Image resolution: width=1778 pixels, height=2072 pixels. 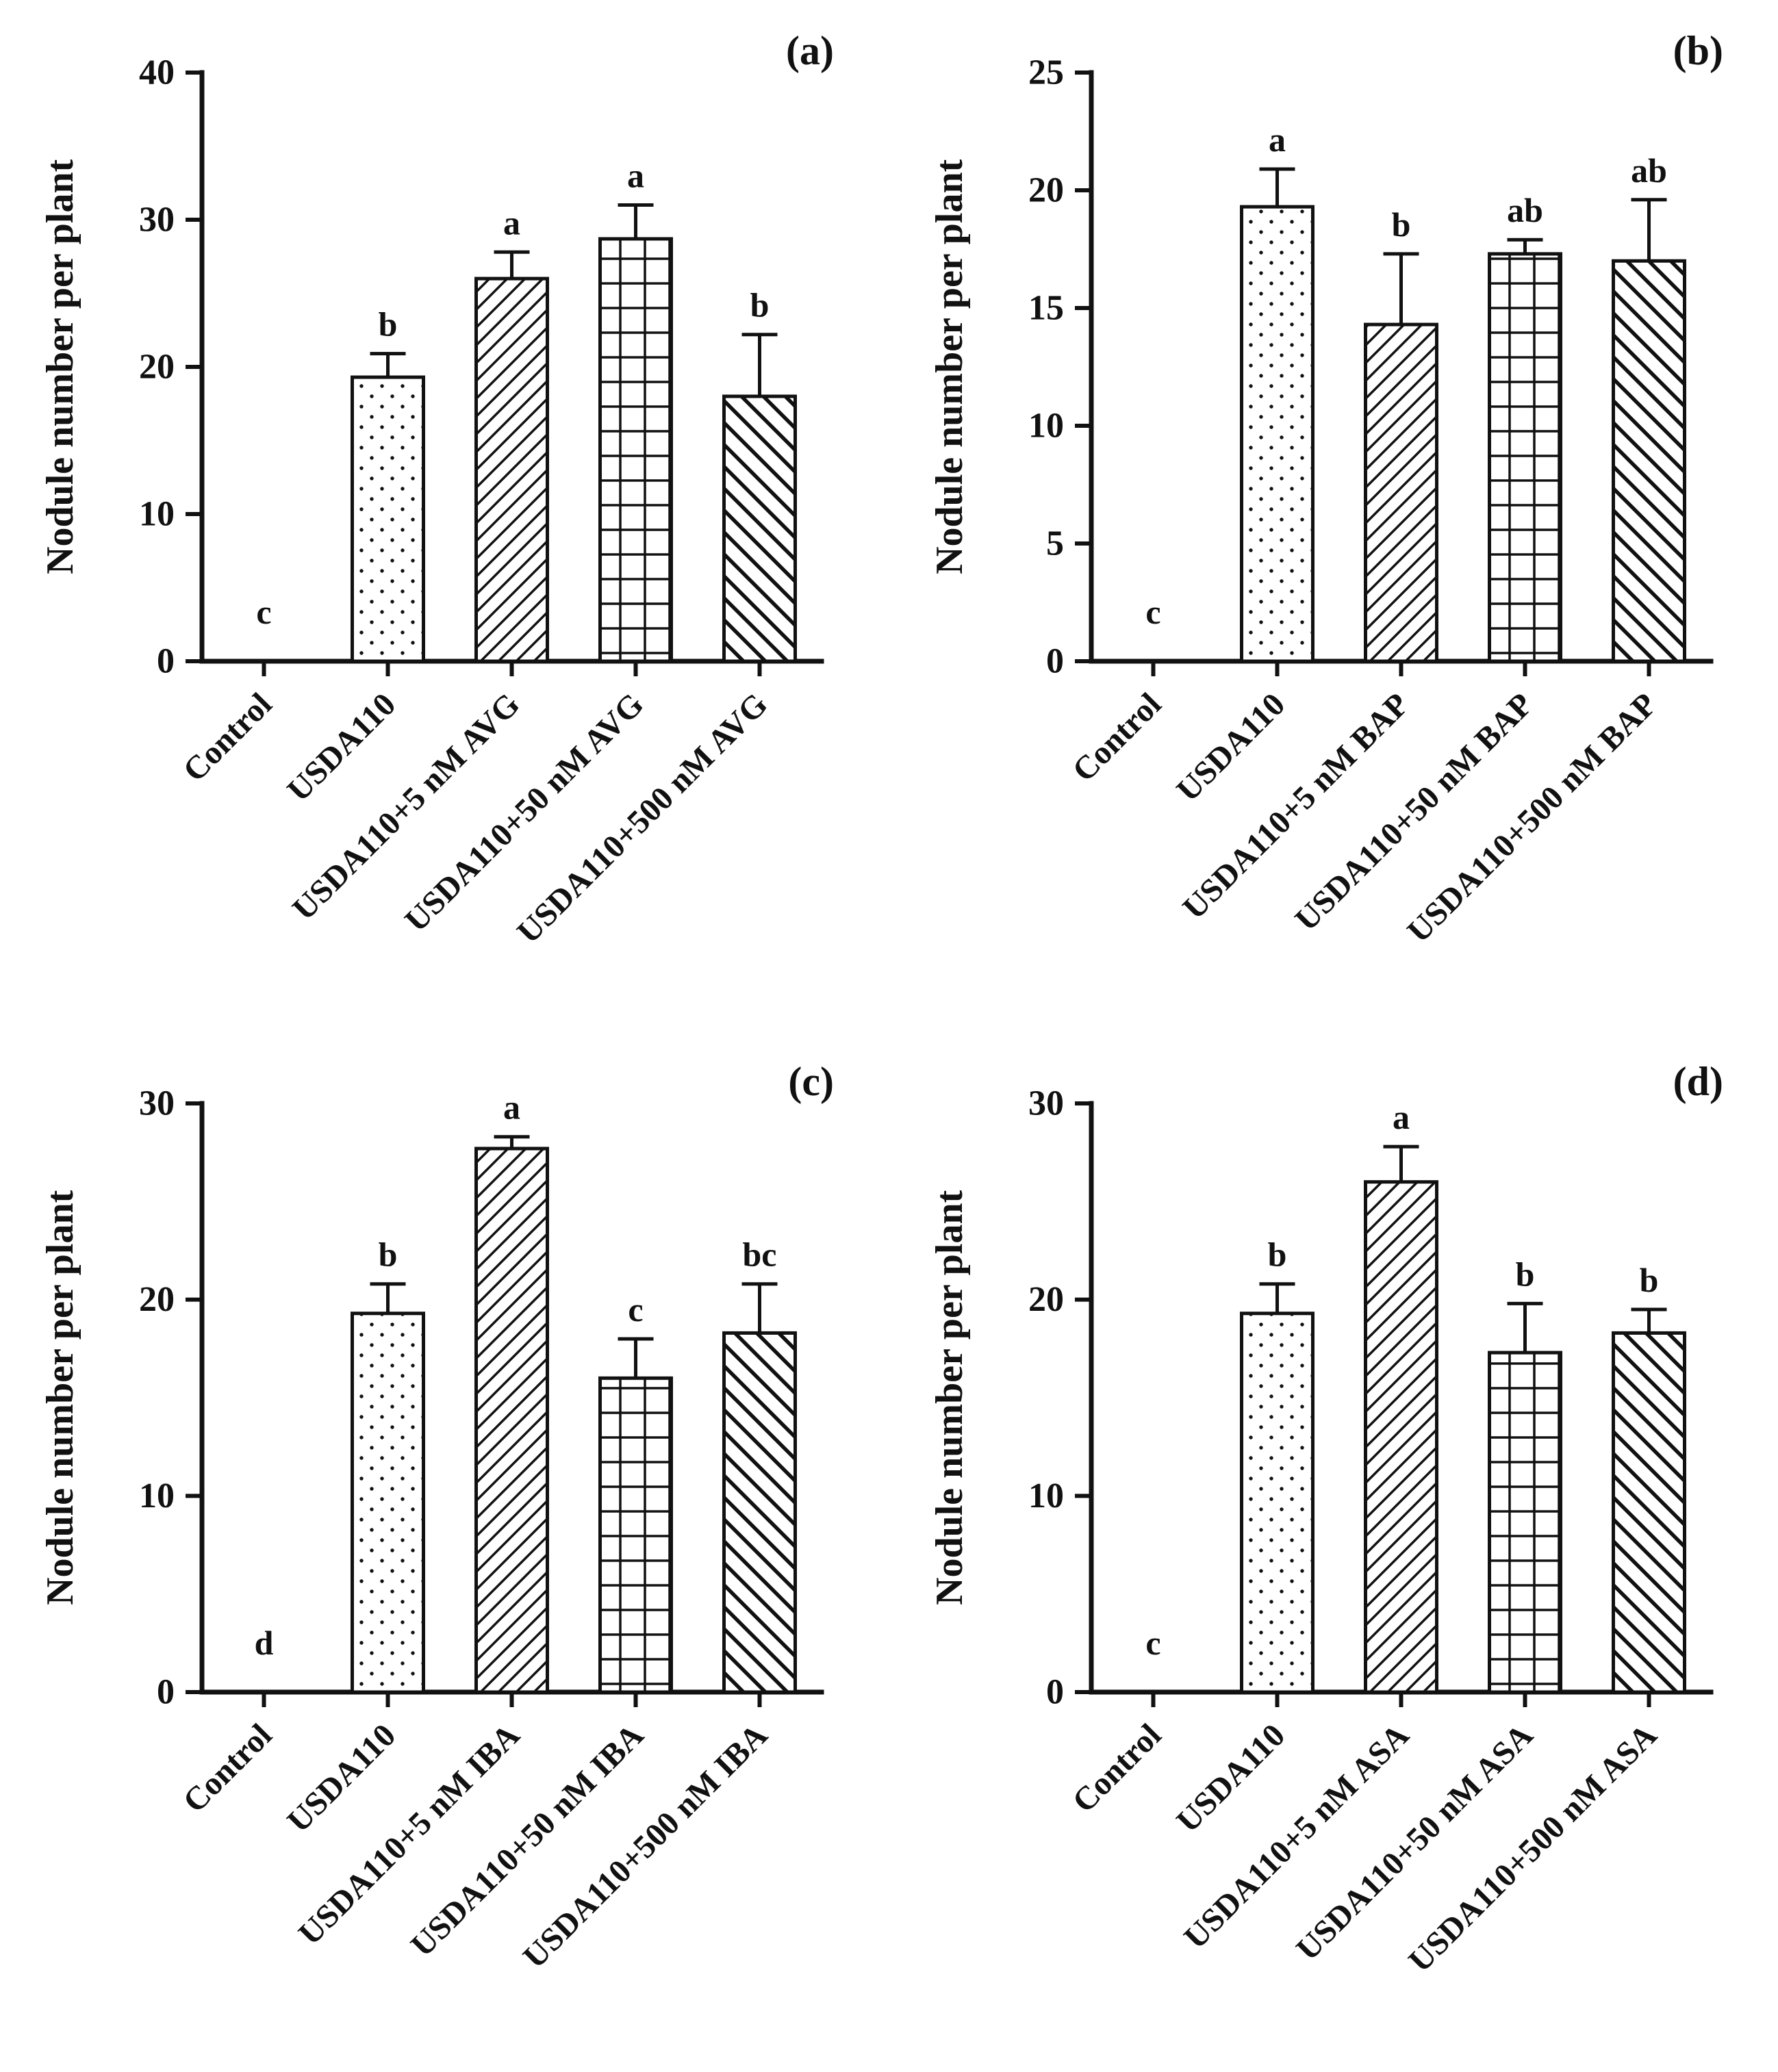 What do you see at coordinates (405, 806) in the screenshot?
I see `x-category-label: USDA110+5 nM AVG` at bounding box center [405, 806].